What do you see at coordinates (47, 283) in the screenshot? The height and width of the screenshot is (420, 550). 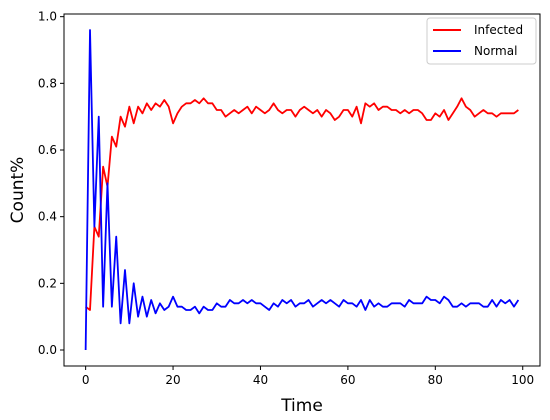 I see `y-tick-label: 0.2` at bounding box center [47, 283].